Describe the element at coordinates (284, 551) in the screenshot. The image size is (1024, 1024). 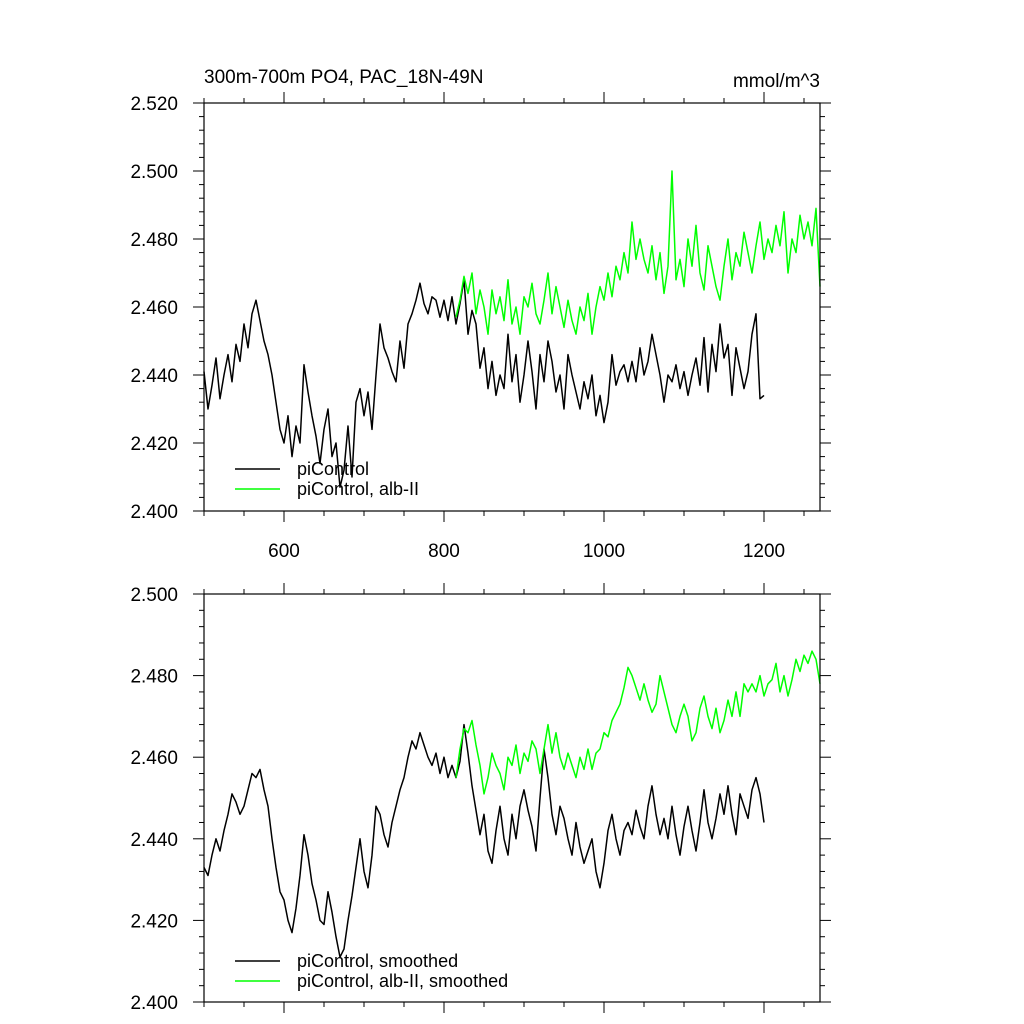
I see `x-tick-label: 600` at that location.